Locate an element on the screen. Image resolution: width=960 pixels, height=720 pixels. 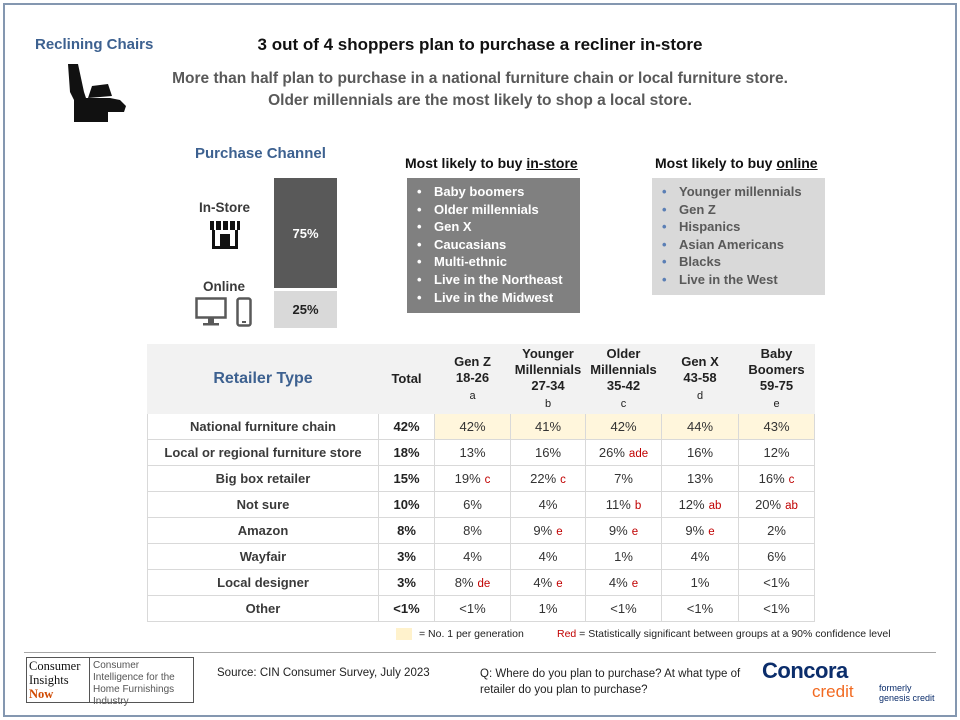
generation-value-cell: 2% is located at coordinates (776, 530).